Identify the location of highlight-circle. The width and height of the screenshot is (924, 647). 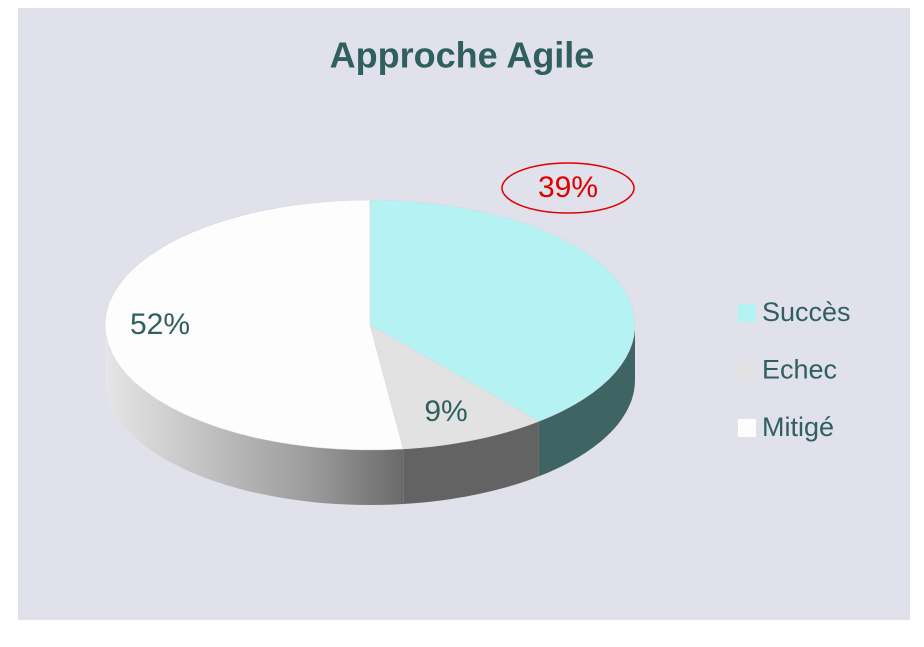
(568, 188).